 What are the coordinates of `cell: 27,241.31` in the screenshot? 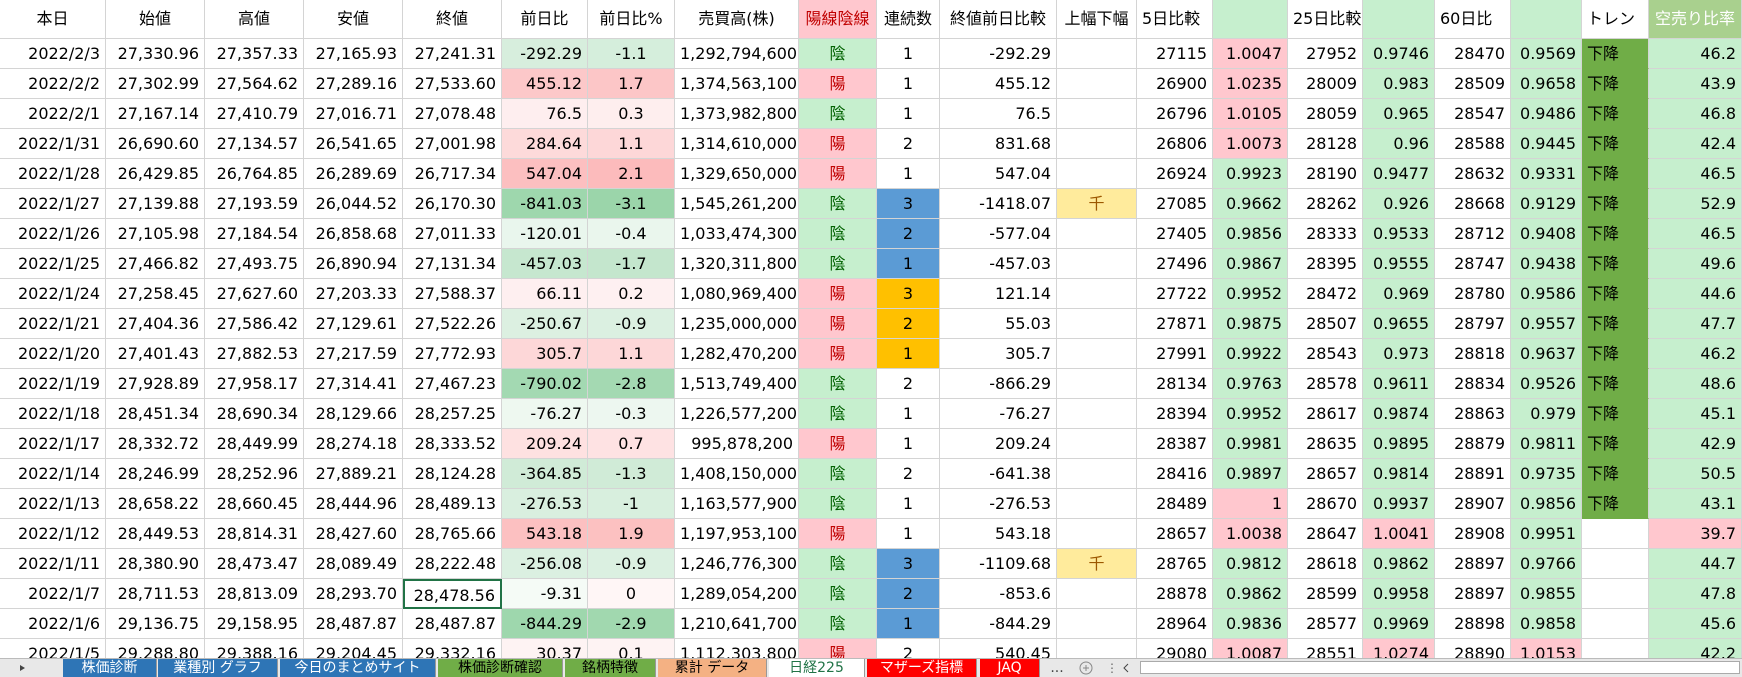 It's located at (452, 54).